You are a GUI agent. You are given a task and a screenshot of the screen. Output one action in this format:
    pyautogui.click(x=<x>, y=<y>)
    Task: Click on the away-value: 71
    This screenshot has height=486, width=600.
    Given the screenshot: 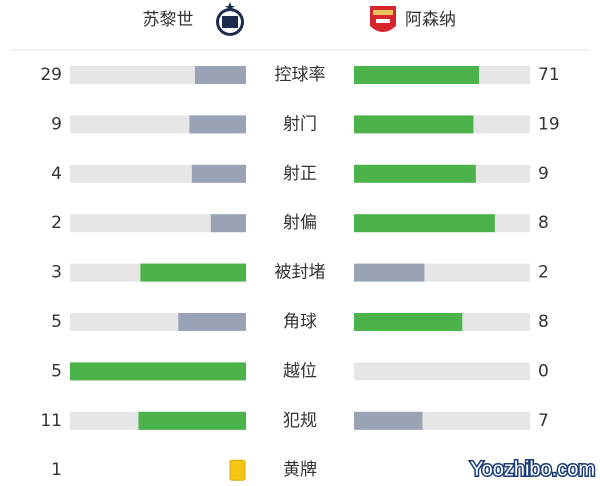 What is the action you would take?
    pyautogui.click(x=549, y=75)
    